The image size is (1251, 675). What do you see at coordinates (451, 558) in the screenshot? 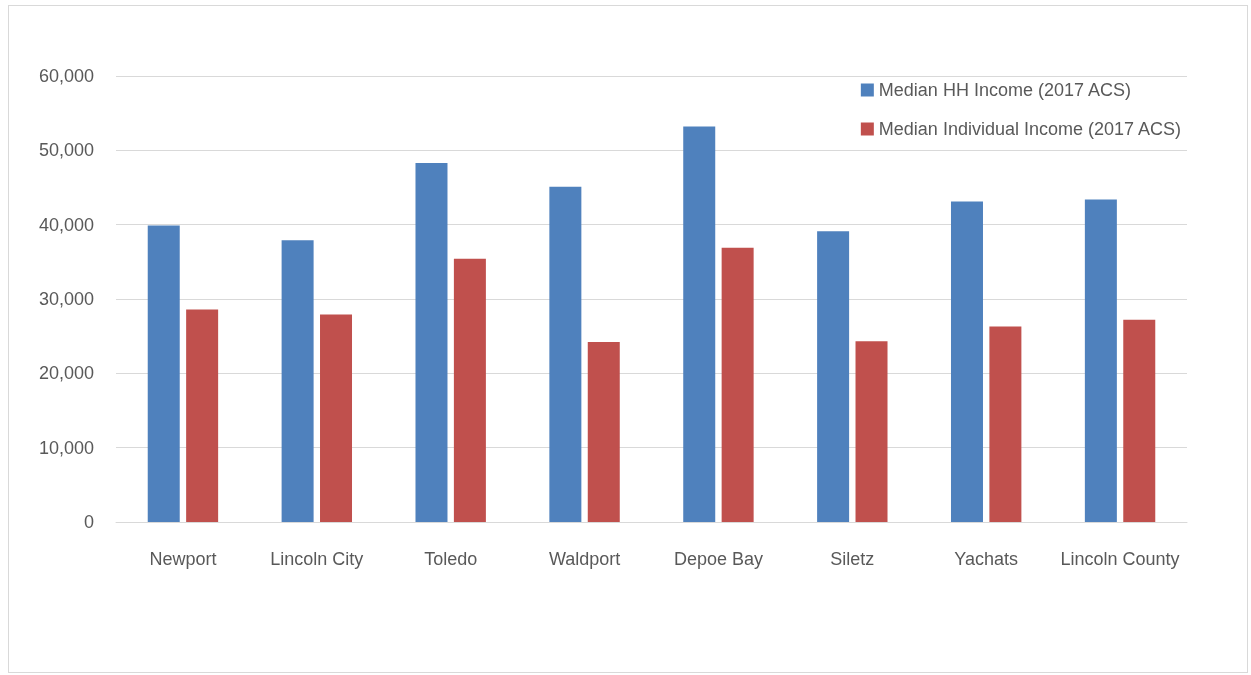
I see `x-tick-label: Toledo` at bounding box center [451, 558].